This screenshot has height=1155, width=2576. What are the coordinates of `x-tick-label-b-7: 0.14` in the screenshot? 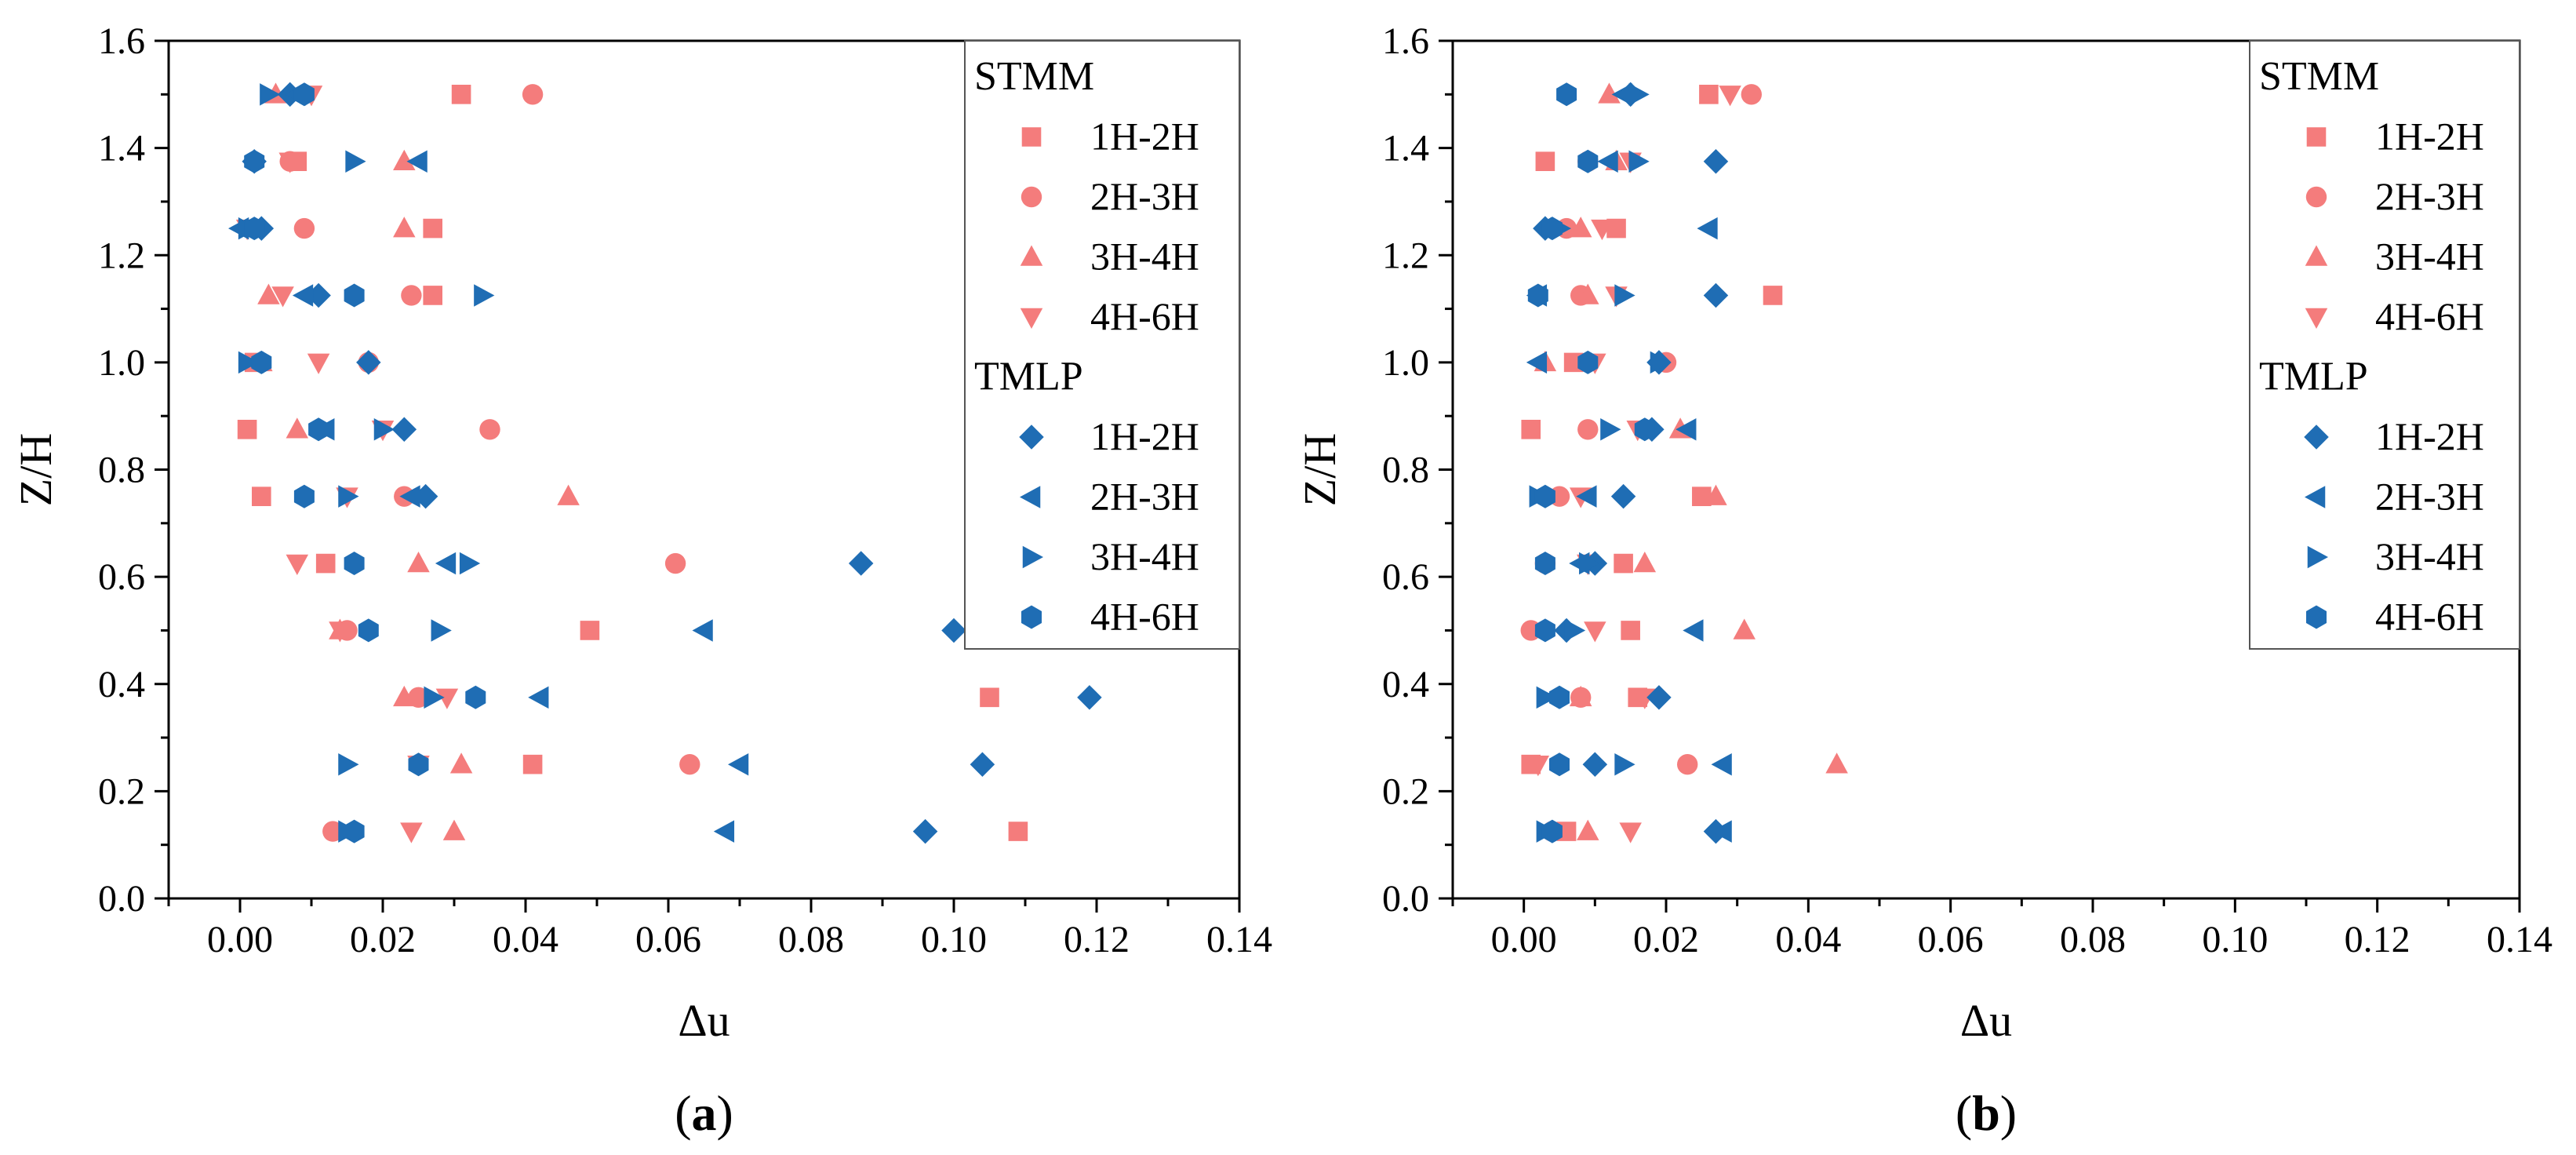 It's located at (2519, 940).